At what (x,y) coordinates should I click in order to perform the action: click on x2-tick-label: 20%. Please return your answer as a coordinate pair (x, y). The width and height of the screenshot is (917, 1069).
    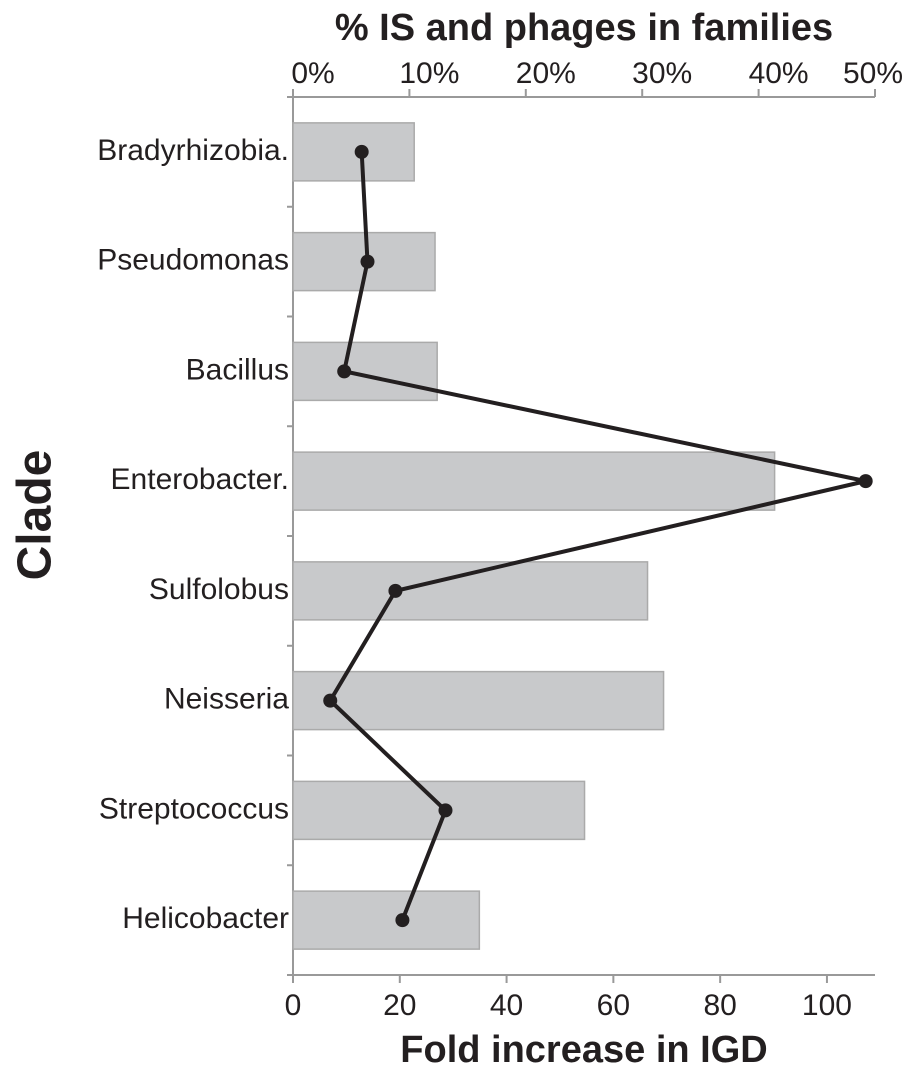
    Looking at the image, I should click on (546, 73).